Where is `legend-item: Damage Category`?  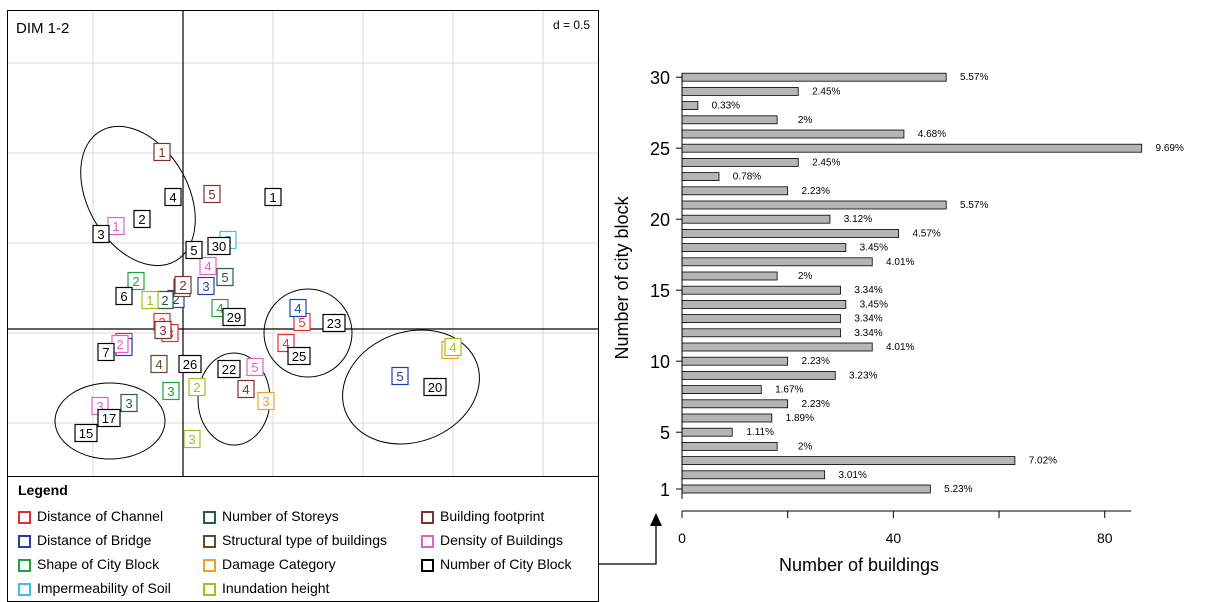 legend-item: Damage Category is located at coordinates (269, 564).